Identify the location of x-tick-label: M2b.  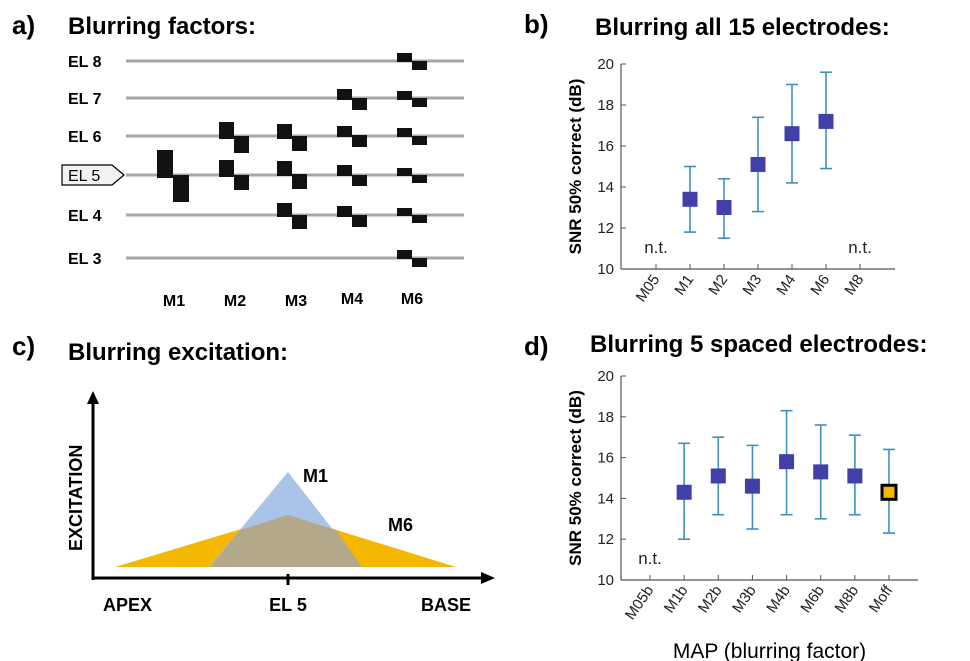
(710, 600).